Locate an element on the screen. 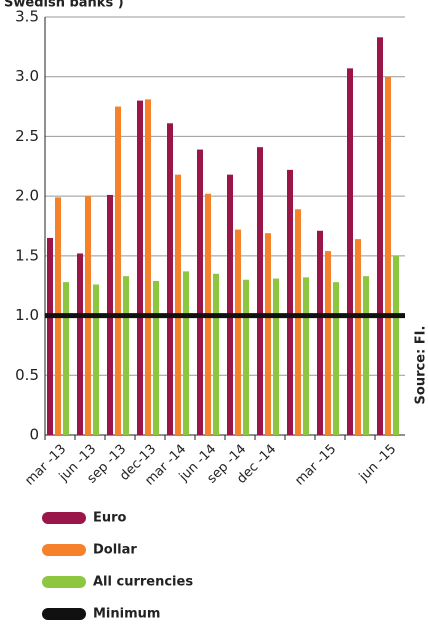 The height and width of the screenshot is (625, 428). y-tick-label: 0 is located at coordinates (34, 435).